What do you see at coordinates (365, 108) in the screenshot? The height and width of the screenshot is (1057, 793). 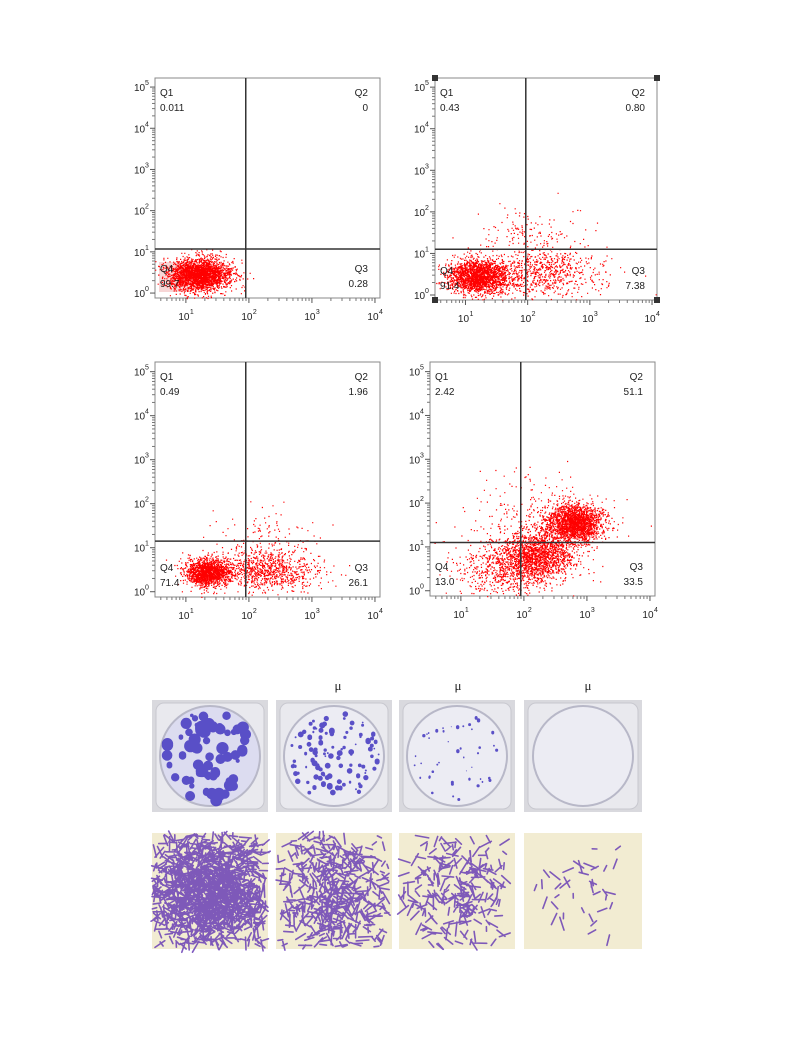 I see `quadrant-value: 0` at bounding box center [365, 108].